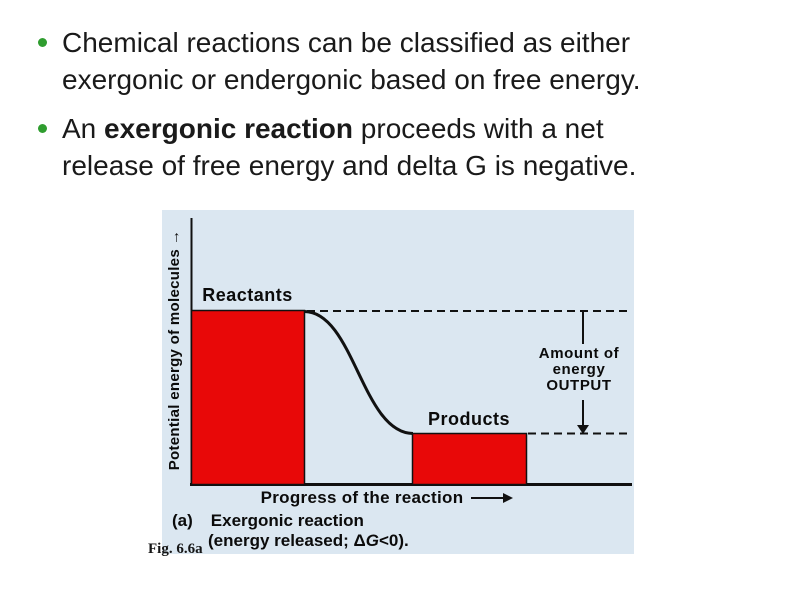  I want to click on y-axis-arrow-icon: →, so click(174, 237).